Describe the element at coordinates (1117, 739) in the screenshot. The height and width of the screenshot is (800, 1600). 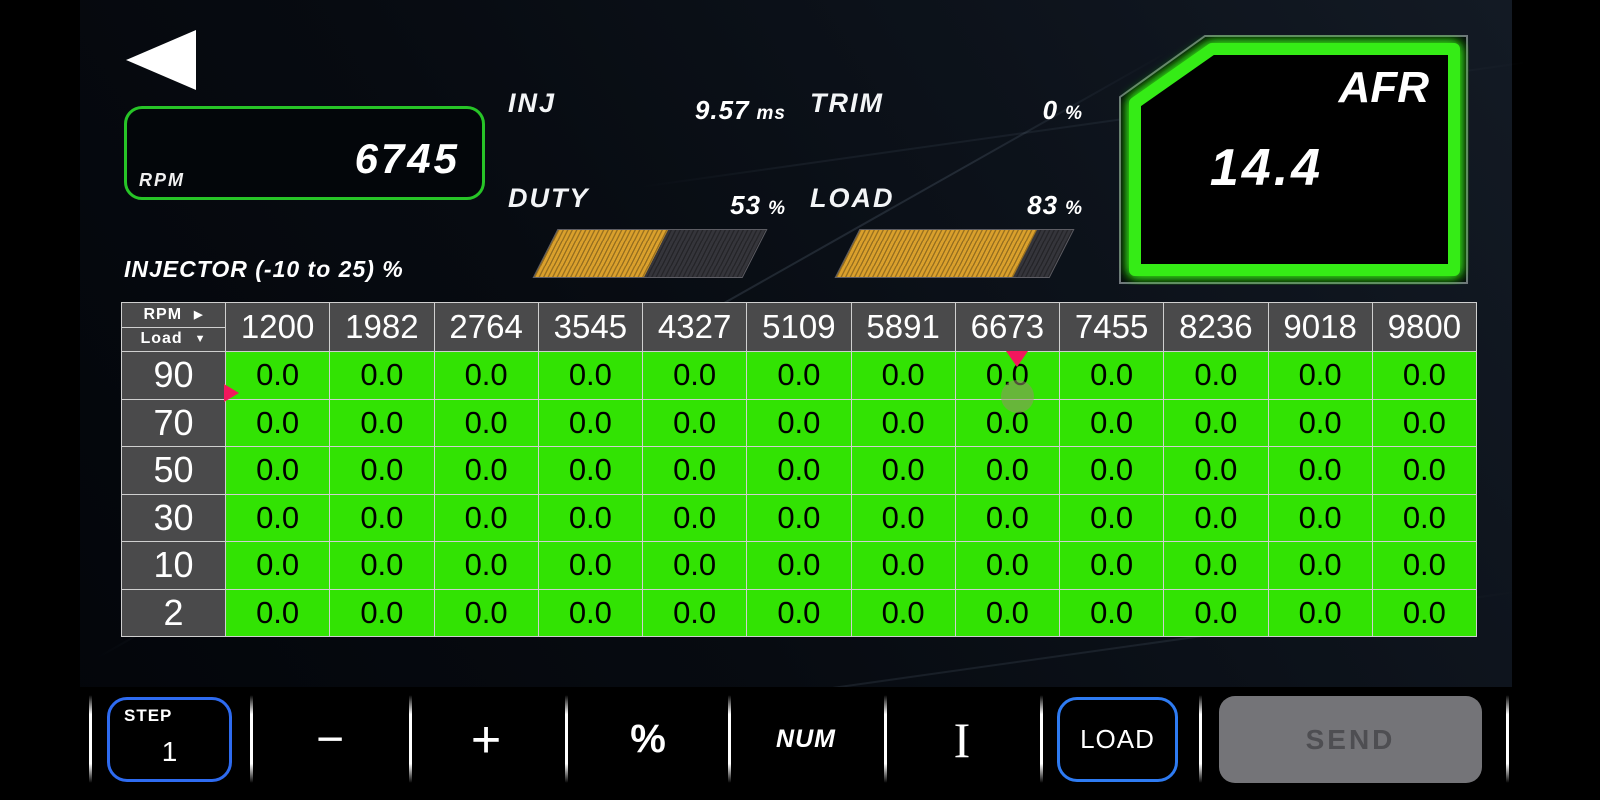
I see `load-button: LOAD` at that location.